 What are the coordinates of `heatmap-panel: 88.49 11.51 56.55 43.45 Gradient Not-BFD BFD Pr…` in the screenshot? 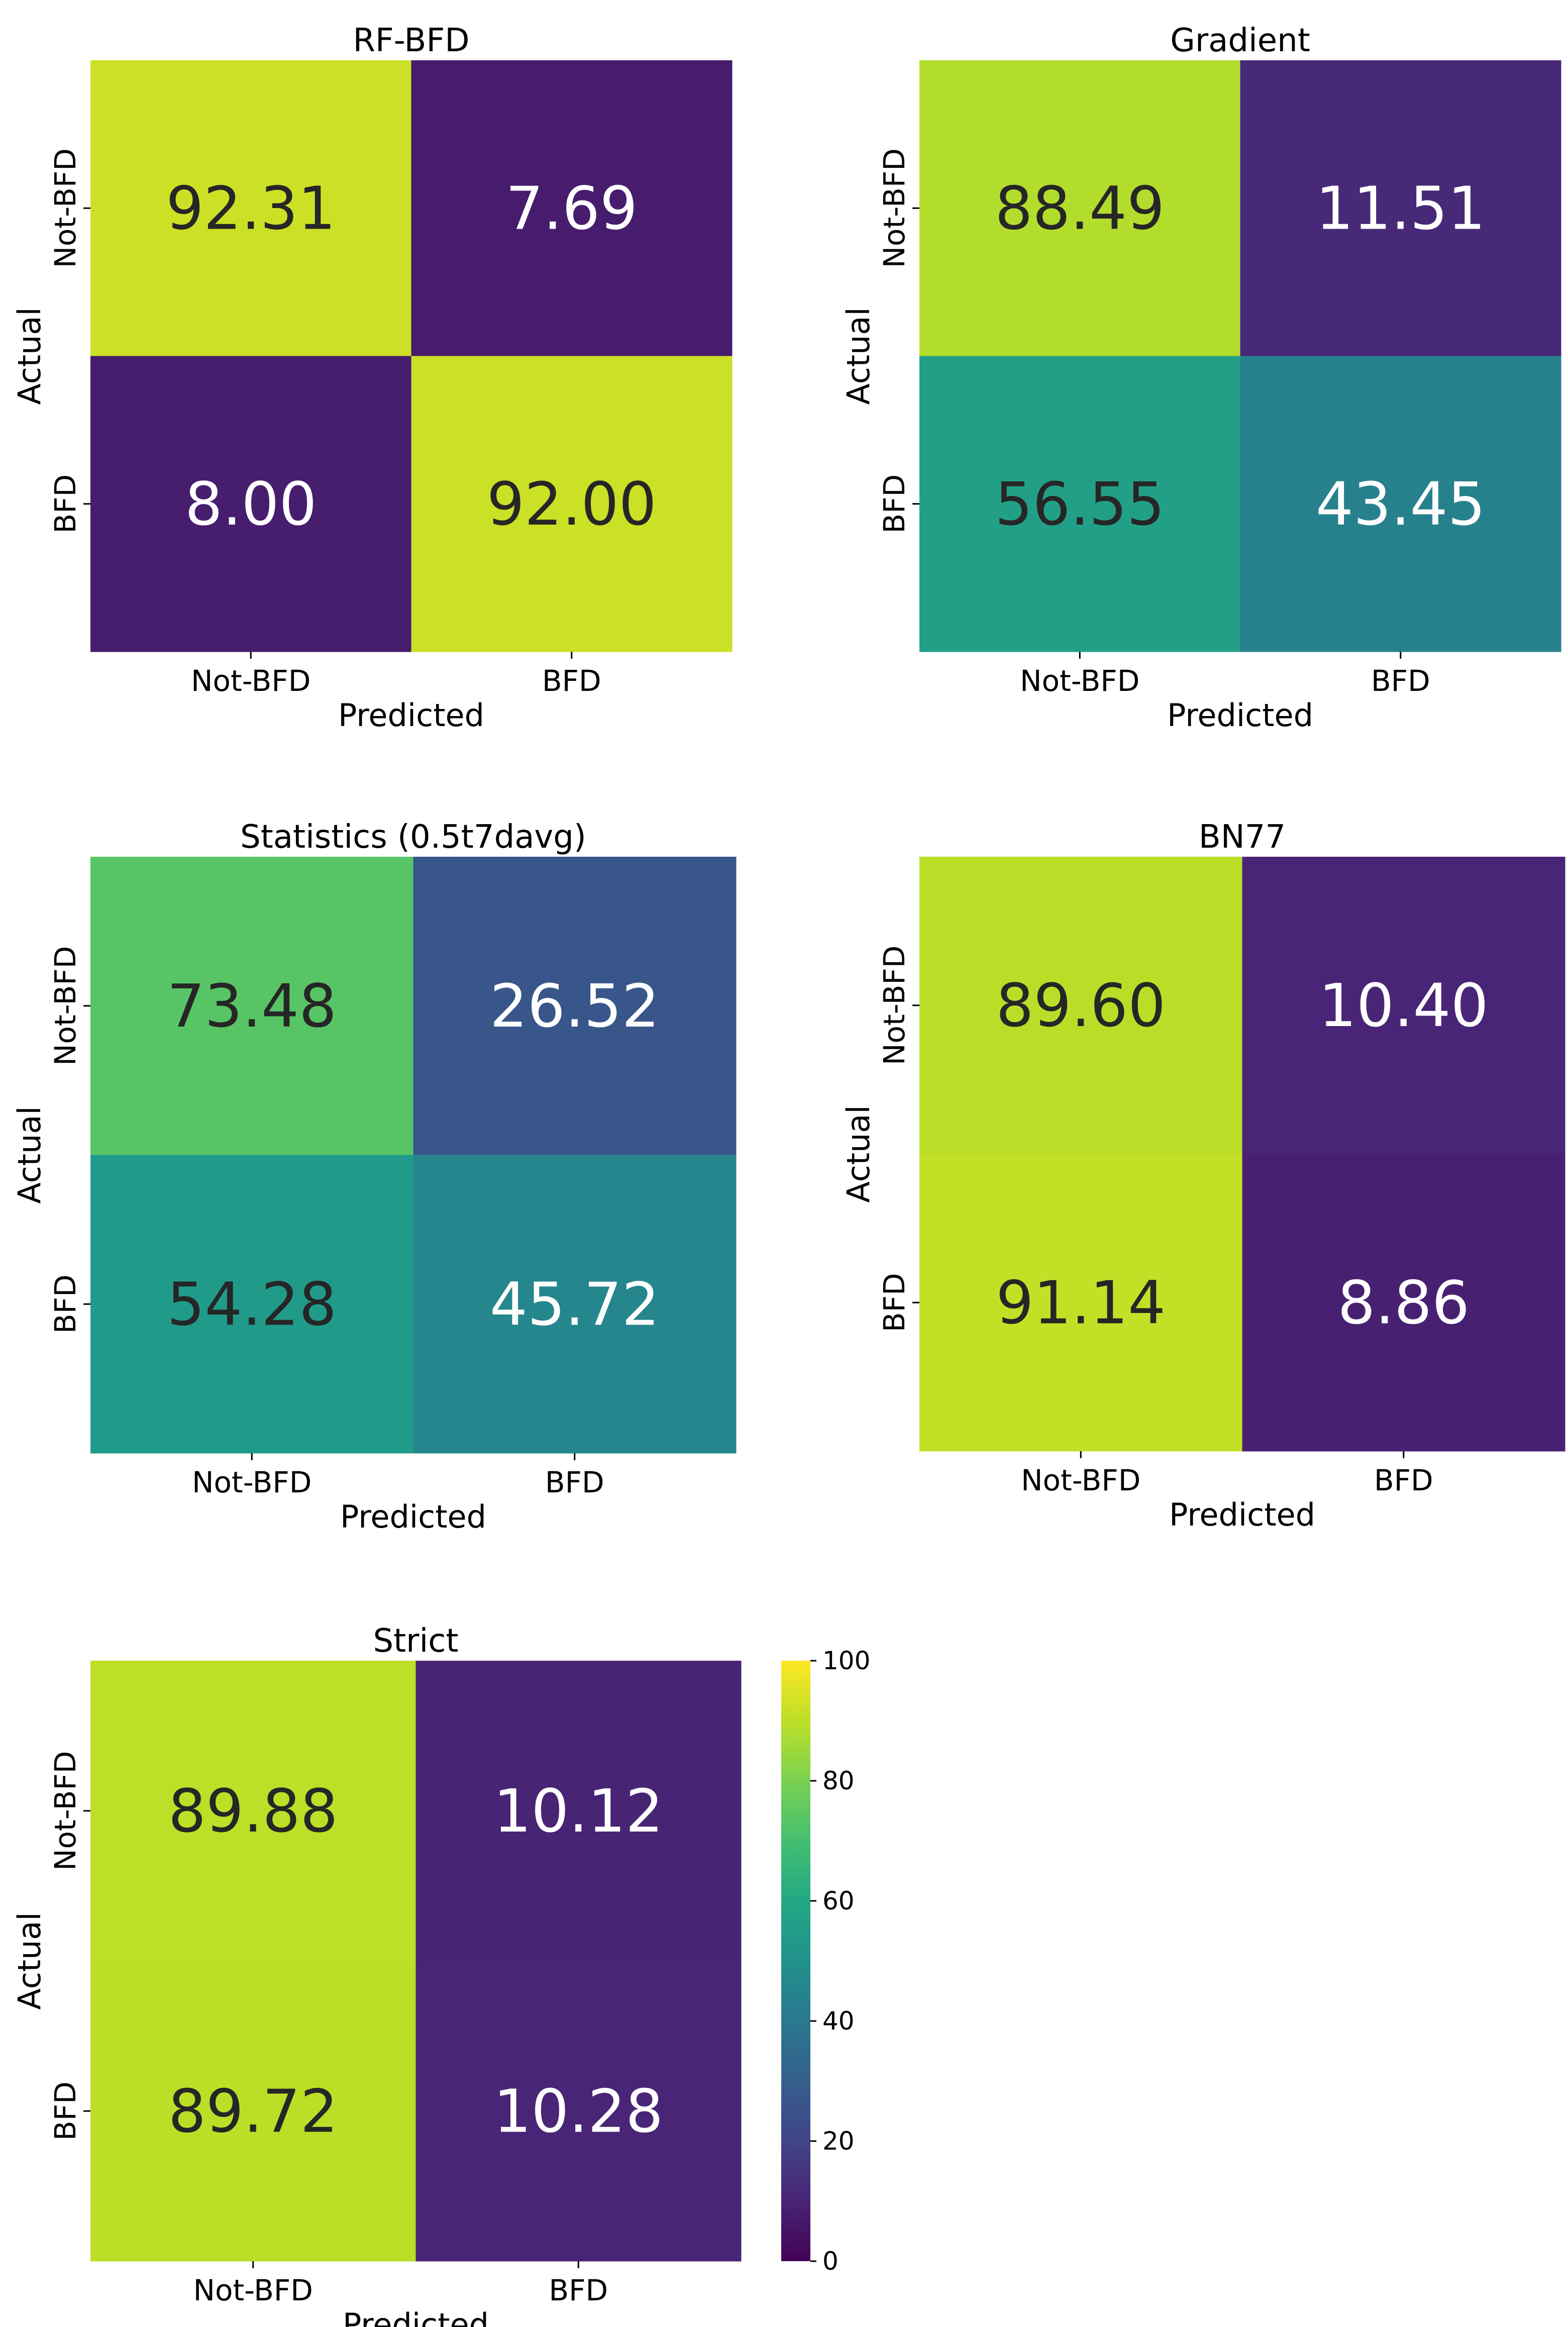 It's located at (1200, 378).